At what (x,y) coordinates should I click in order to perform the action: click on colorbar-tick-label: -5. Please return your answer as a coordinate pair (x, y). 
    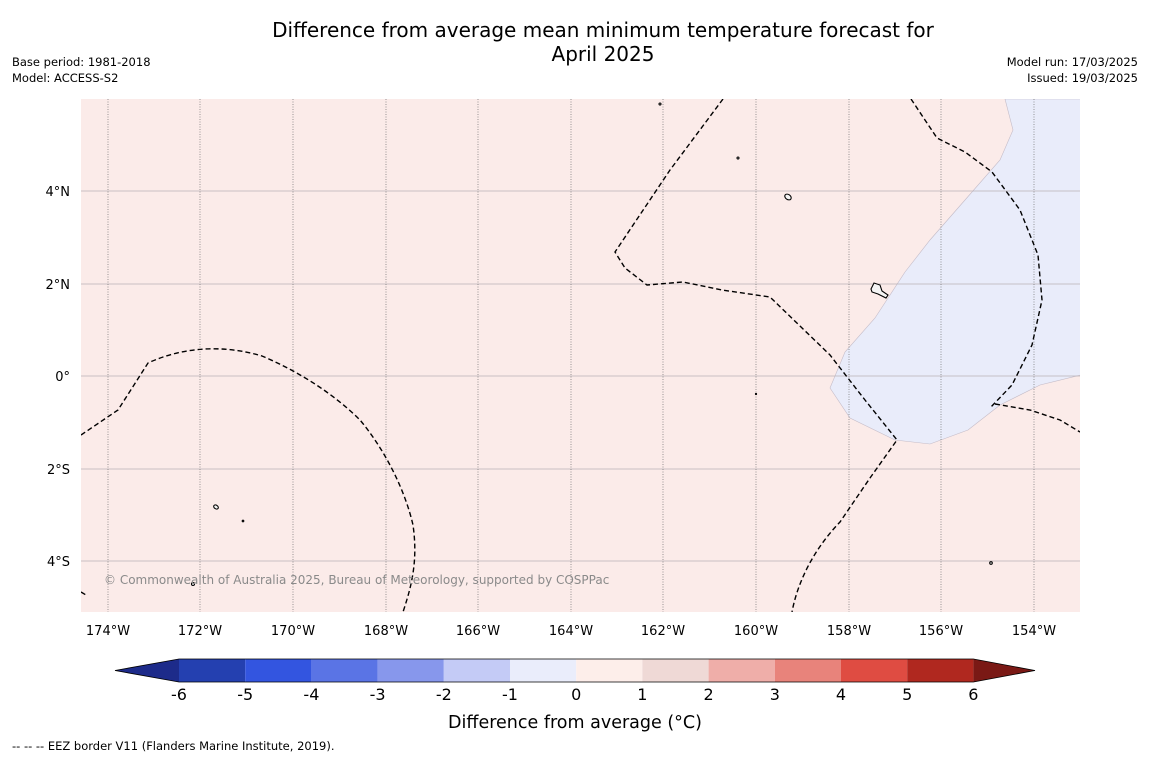
    Looking at the image, I should click on (245, 694).